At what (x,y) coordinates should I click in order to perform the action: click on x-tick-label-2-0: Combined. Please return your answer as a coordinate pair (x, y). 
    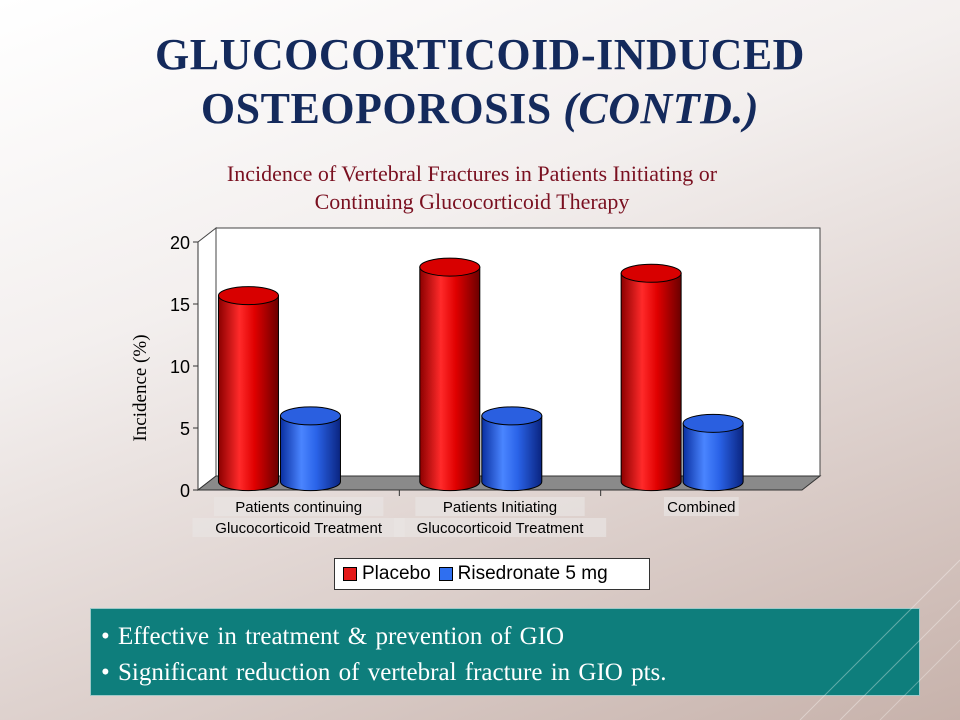
    Looking at the image, I should click on (701, 507).